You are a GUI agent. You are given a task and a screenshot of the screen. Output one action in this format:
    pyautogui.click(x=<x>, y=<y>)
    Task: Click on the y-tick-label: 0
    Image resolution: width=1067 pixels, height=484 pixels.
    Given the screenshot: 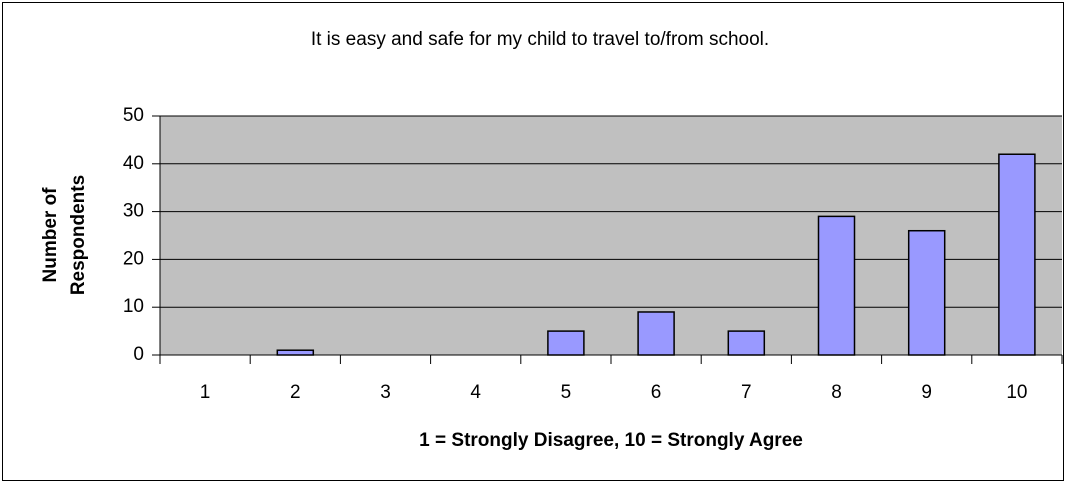 What is the action you would take?
    pyautogui.click(x=138, y=354)
    